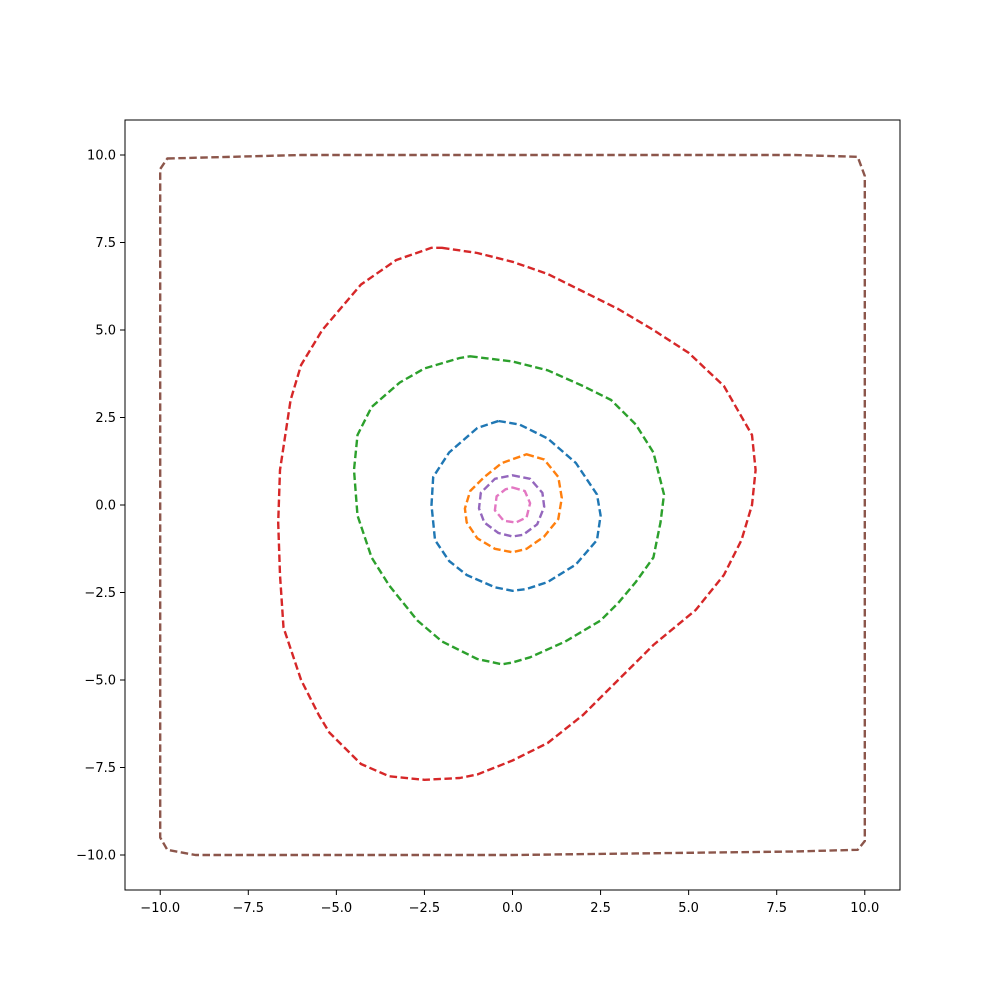 This screenshot has height=1000, width=1000. Describe the element at coordinates (425, 908) in the screenshot. I see `x-tick-label: −2.5` at that location.